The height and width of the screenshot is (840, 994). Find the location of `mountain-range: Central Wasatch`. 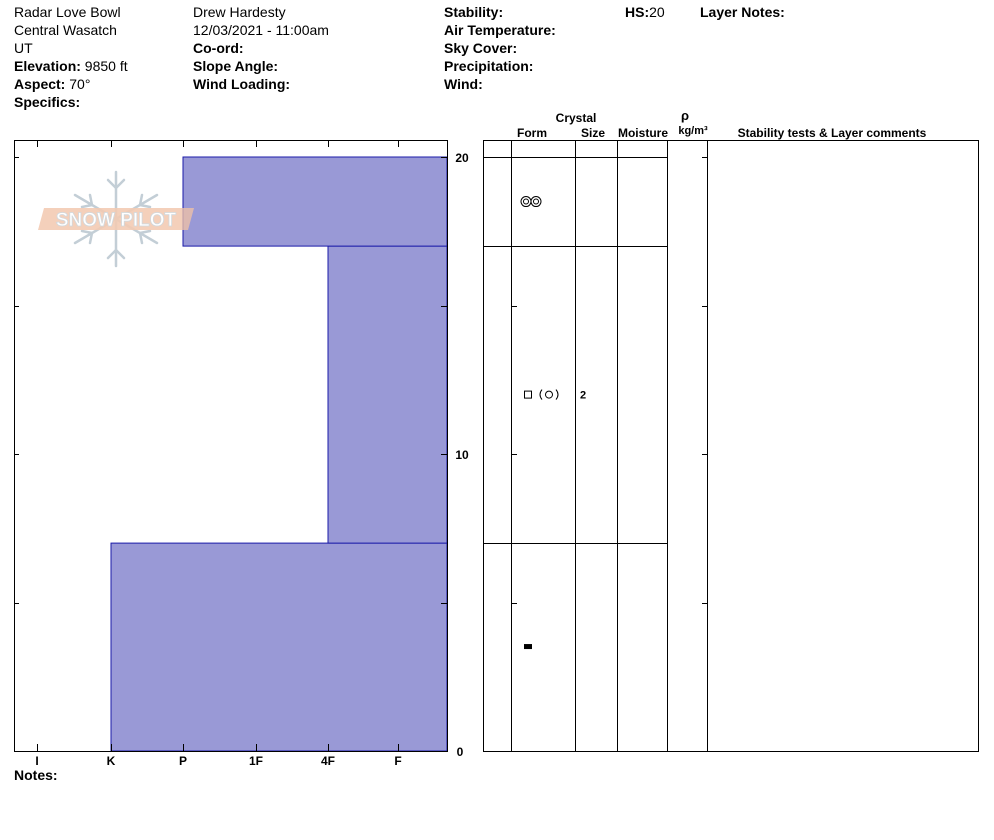

mountain-range: Central Wasatch is located at coordinates (65, 30).